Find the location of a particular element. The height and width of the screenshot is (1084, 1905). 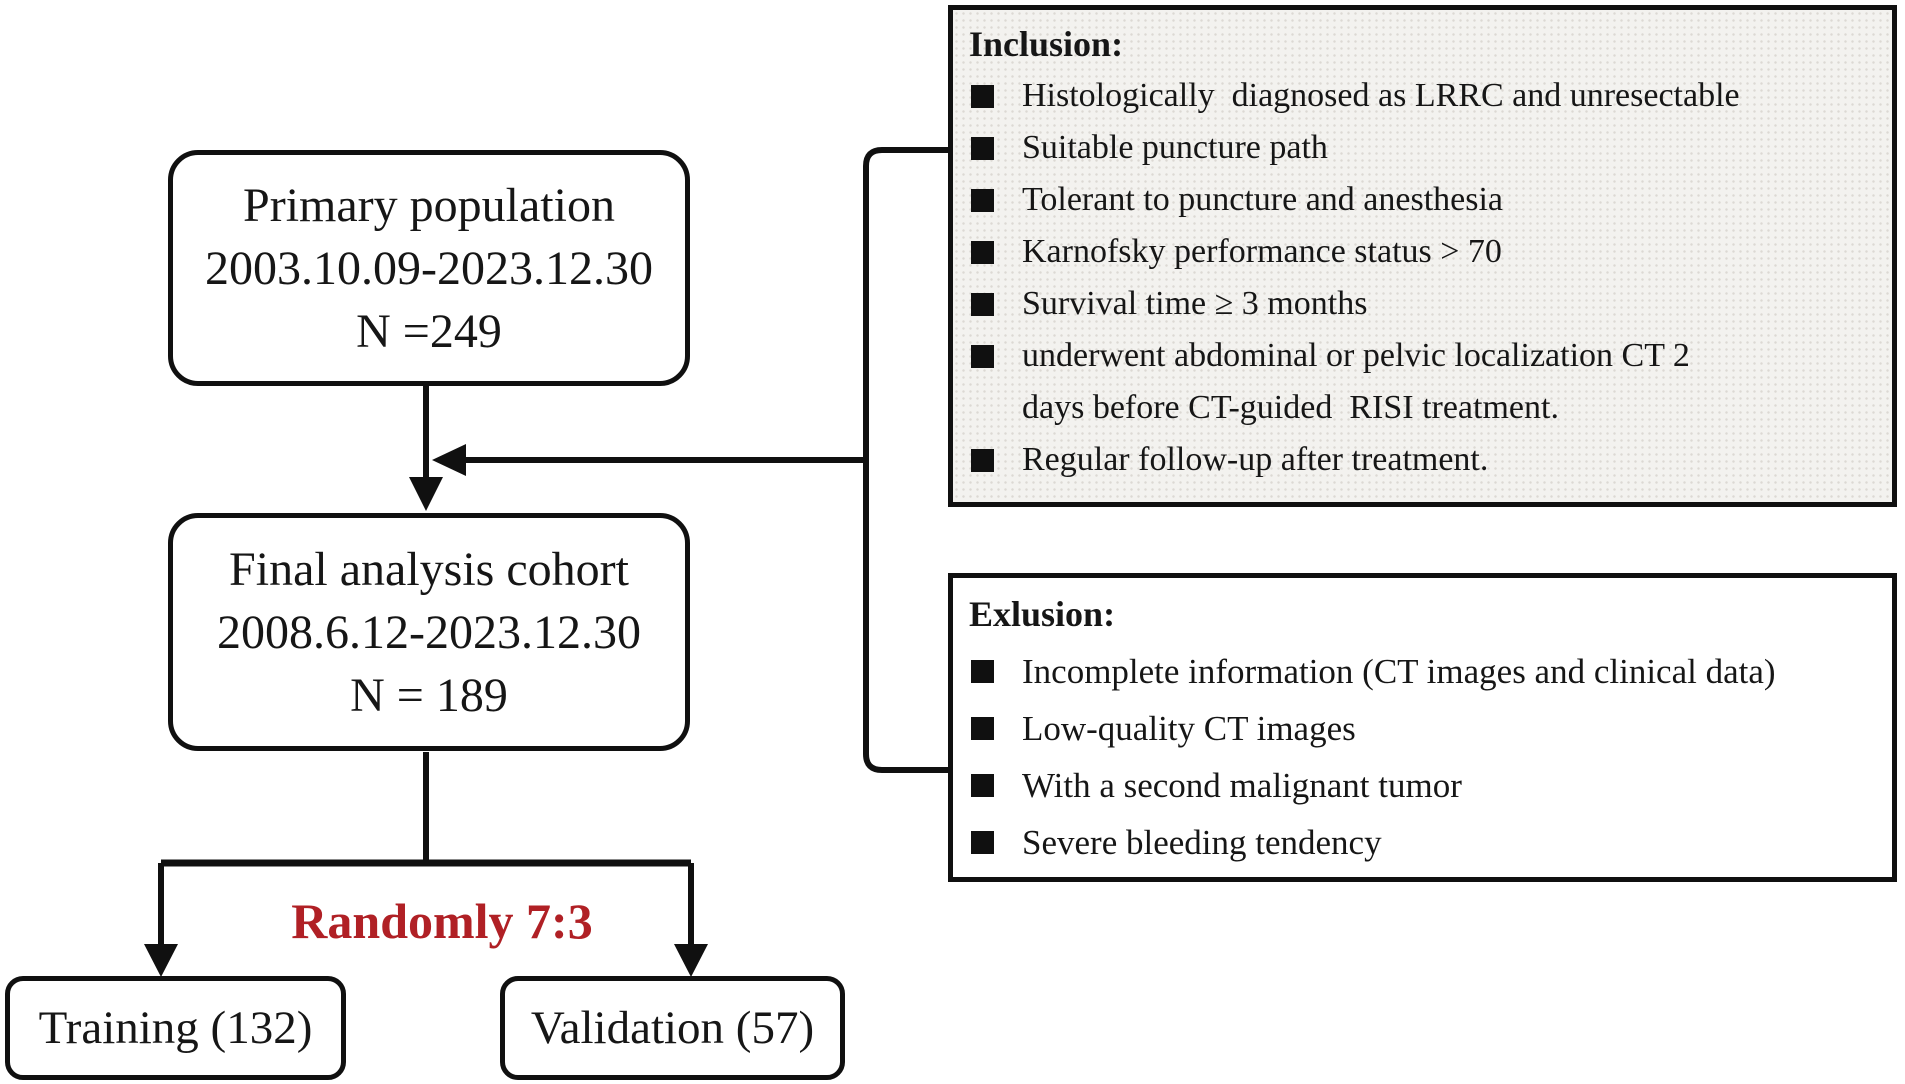

primary-population-period: 2003.10.09-2023.12.30 is located at coordinates (429, 268).